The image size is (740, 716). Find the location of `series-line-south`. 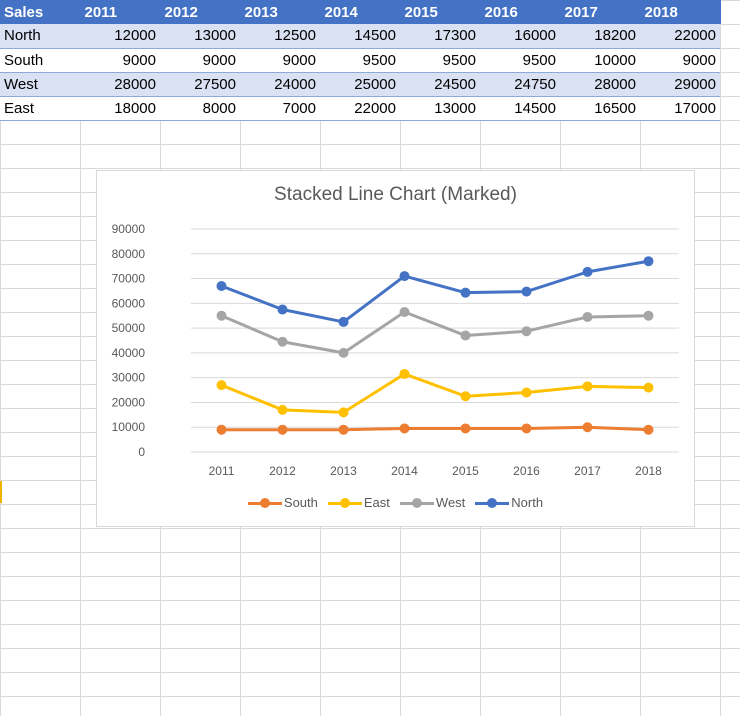

series-line-south is located at coordinates (435, 428).